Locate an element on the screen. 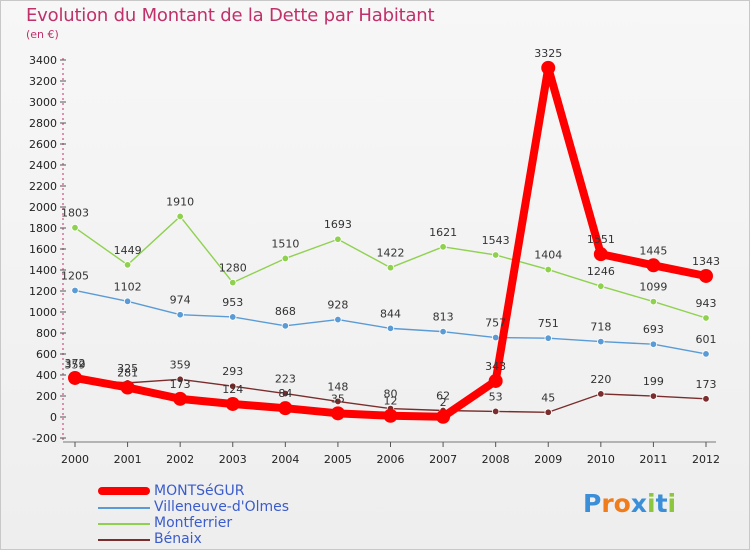 This screenshot has width=750, height=550. legend-swatch-benaix is located at coordinates (124, 540).